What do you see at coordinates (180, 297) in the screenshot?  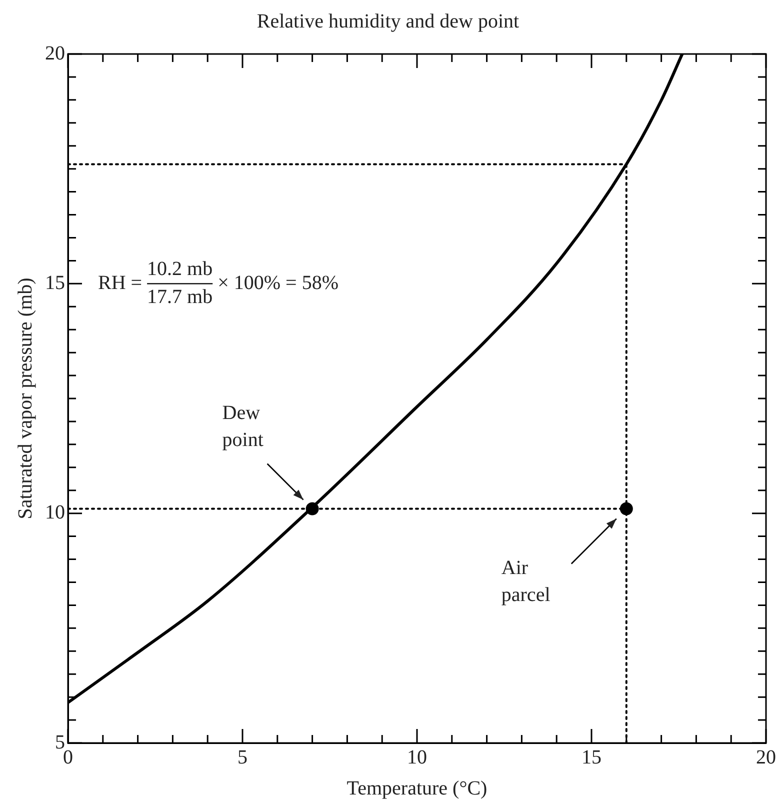 I see `annotation: 17.7 mb` at bounding box center [180, 297].